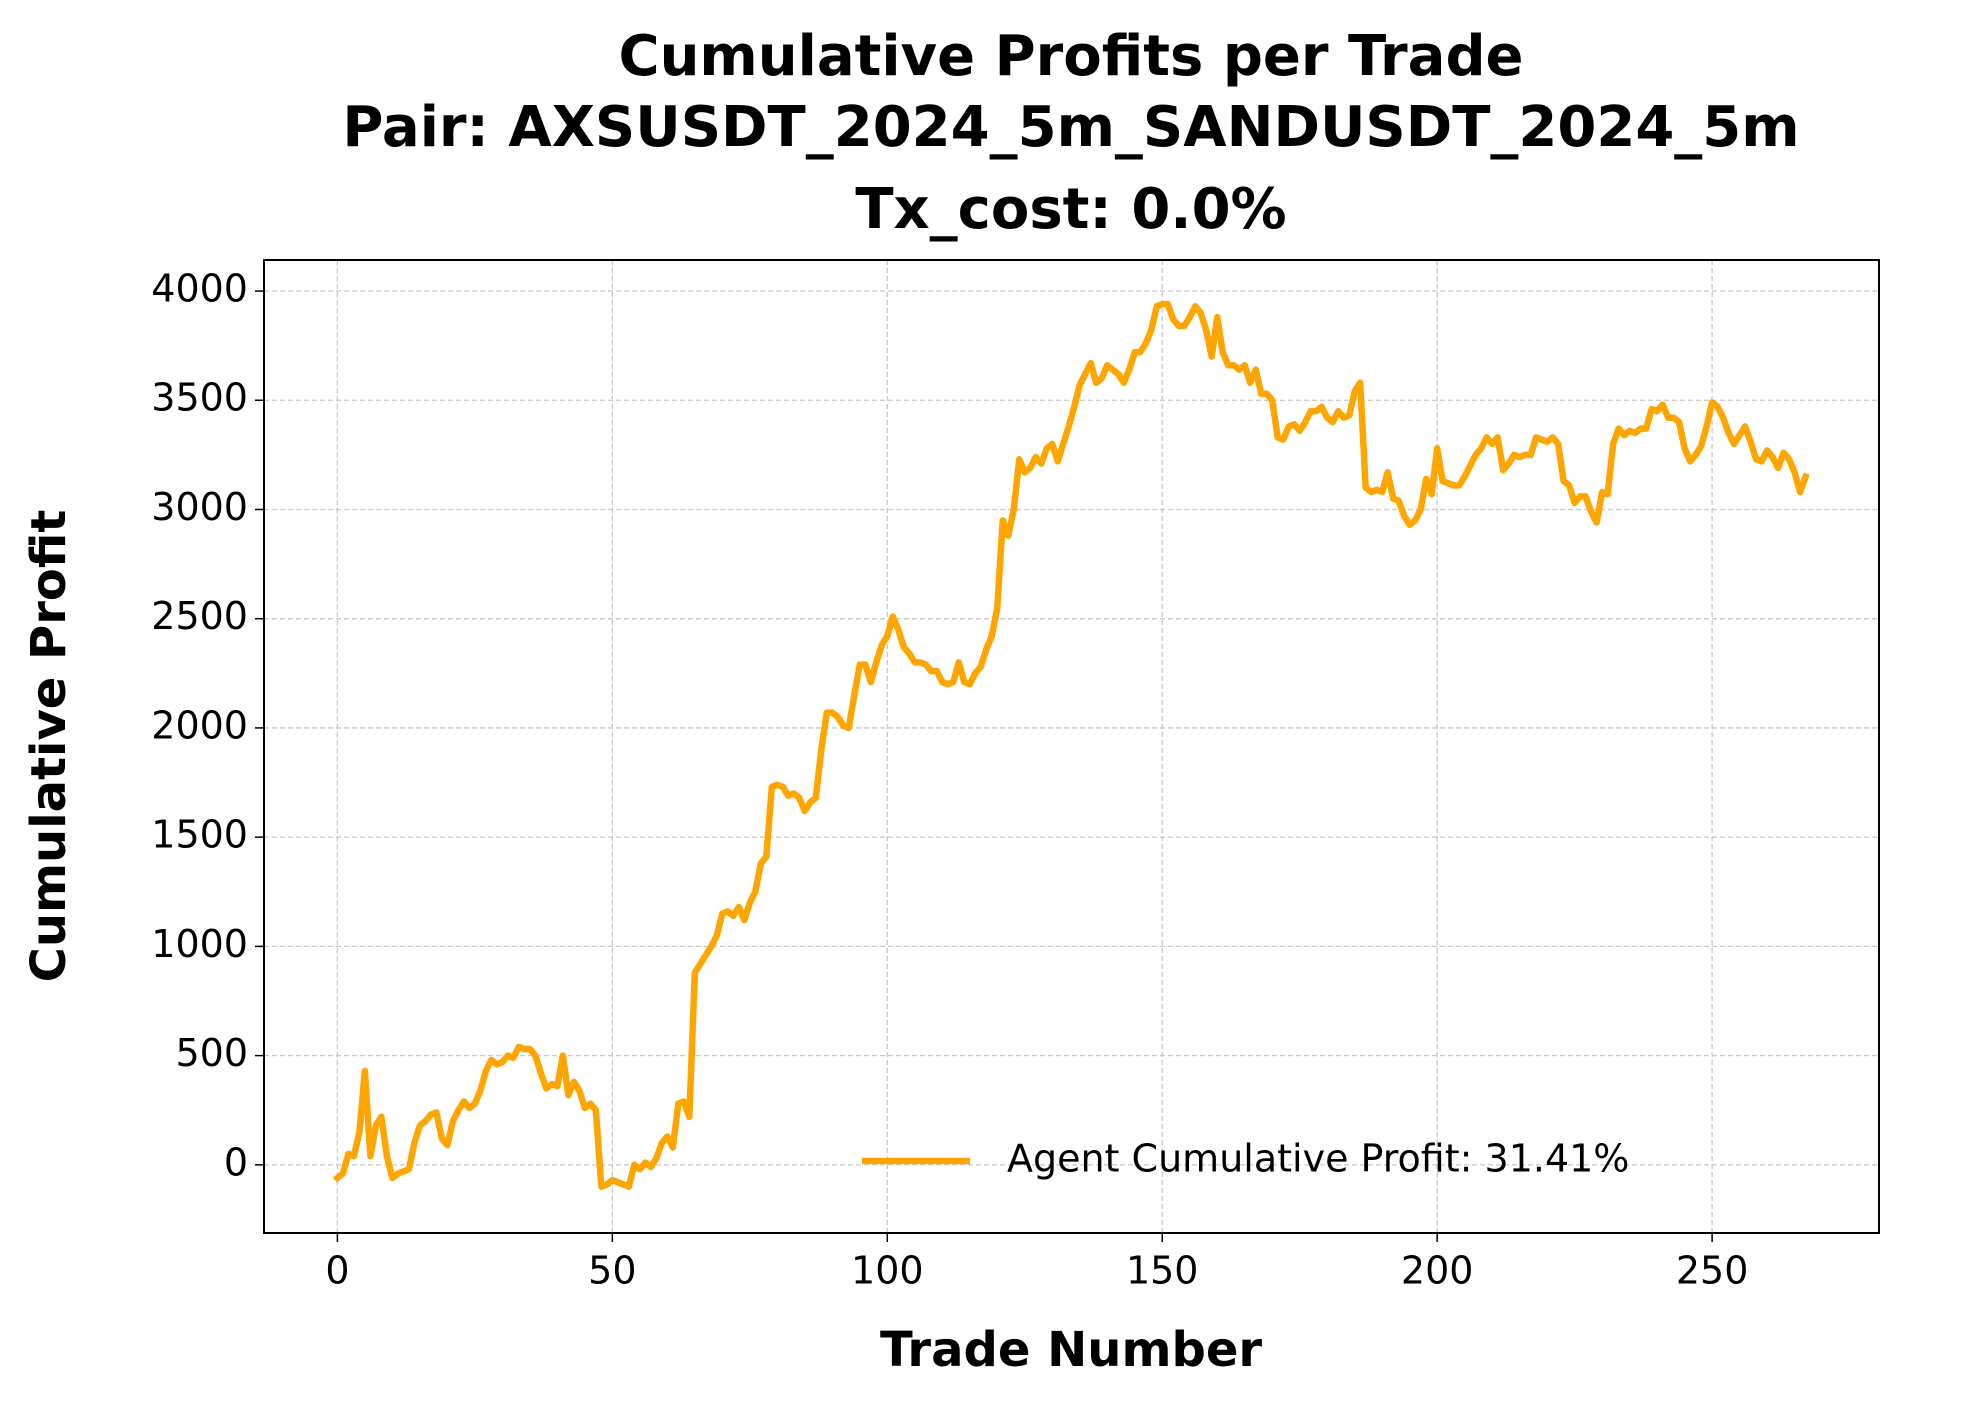  Describe the element at coordinates (1070, 56) in the screenshot. I see `chart-title: Cumulative Profits per Trade` at that location.